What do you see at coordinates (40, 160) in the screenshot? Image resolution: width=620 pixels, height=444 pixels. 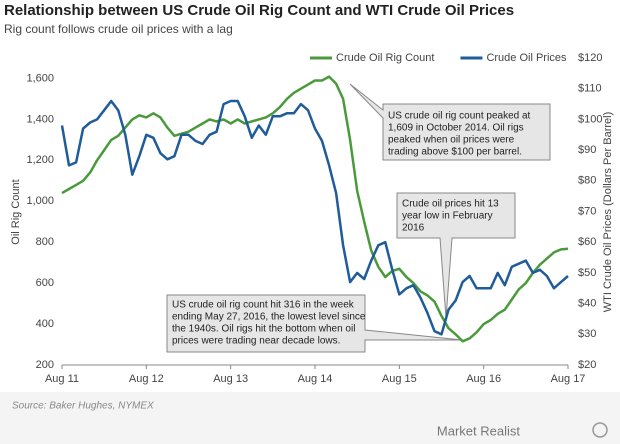 I see `y-tick-label: 1,200` at bounding box center [40, 160].